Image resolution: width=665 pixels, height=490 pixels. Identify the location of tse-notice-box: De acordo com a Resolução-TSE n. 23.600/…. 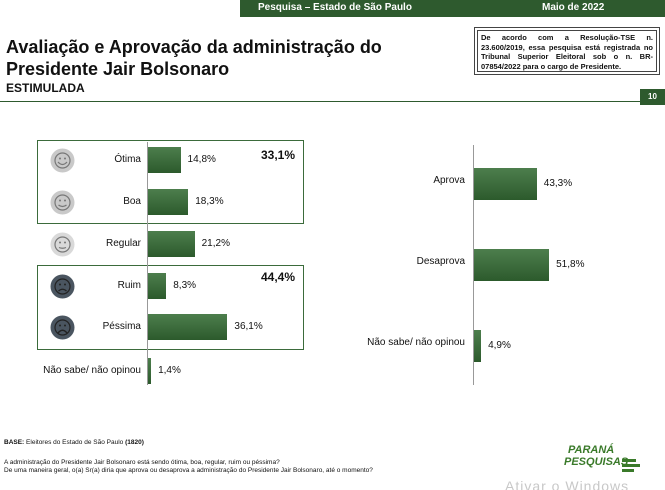
(567, 51).